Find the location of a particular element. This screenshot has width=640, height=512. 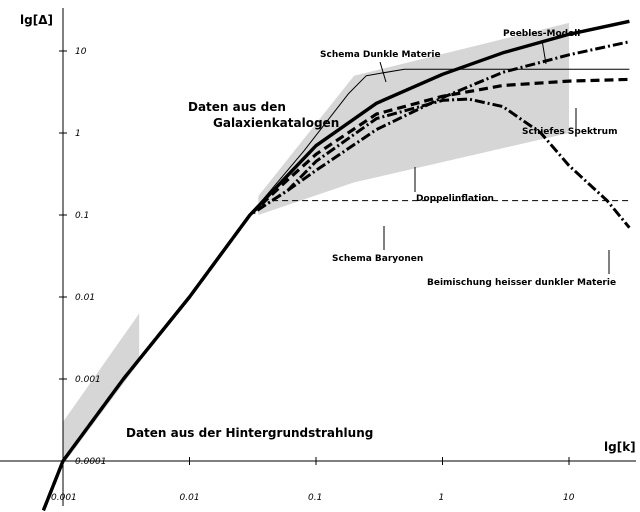

y-axis-title: lg[Δ] is located at coordinates (36, 20).